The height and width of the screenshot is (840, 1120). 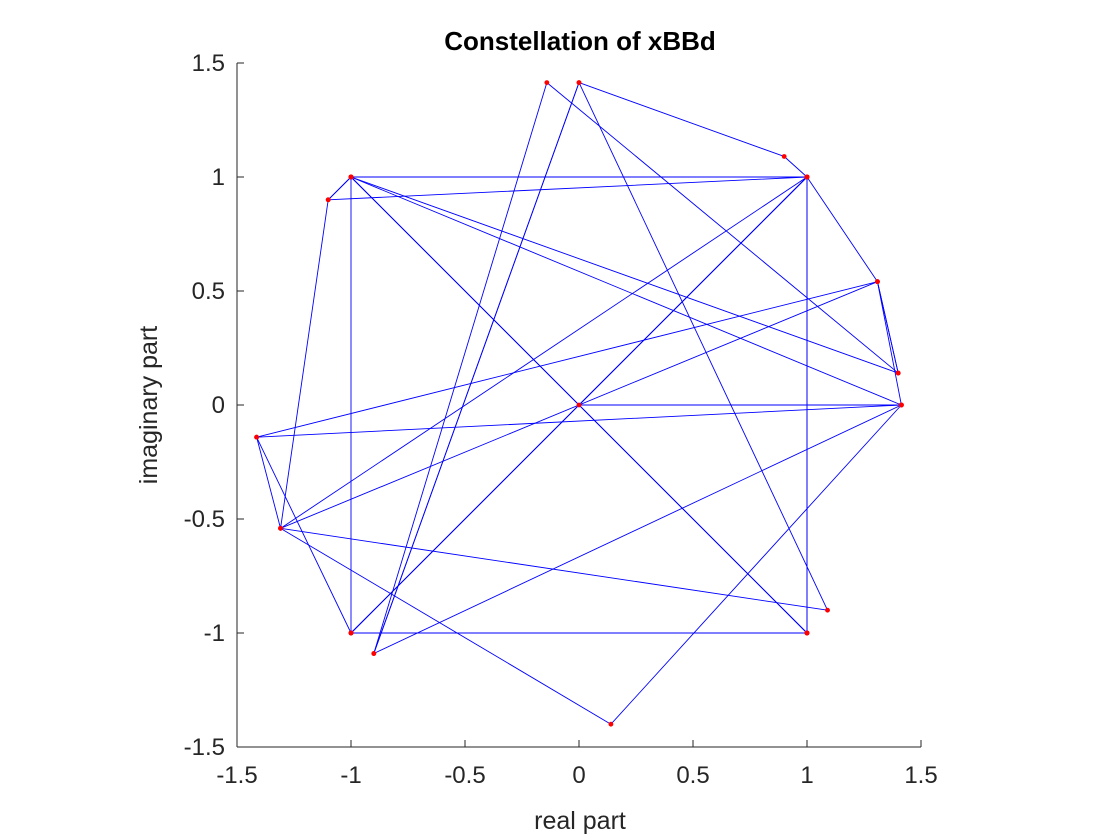 I want to click on y-tick-label: 0.5, so click(x=208, y=291).